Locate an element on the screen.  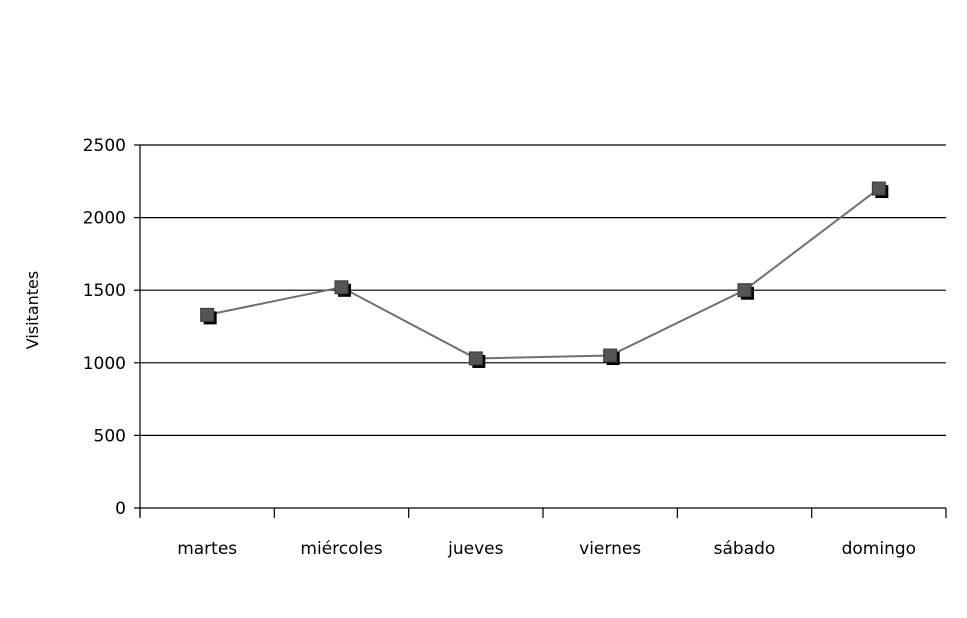
y-tick-label: 500 is located at coordinates (110, 436).